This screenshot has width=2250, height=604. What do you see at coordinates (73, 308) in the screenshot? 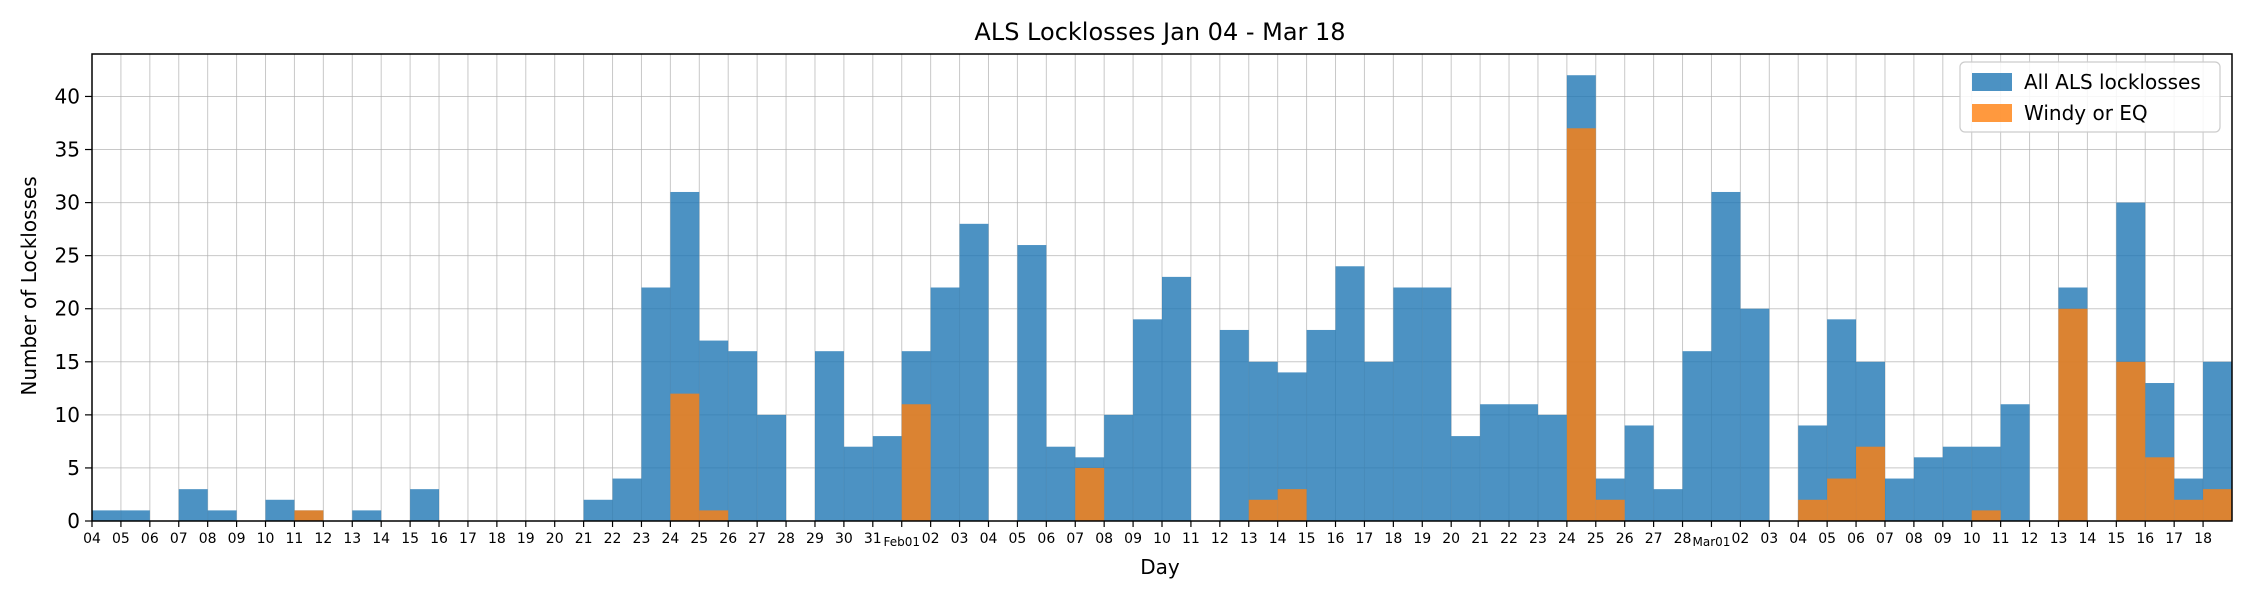
I see `y-axis: 0 5 10 15 20 25 30 35 40` at bounding box center [73, 308].